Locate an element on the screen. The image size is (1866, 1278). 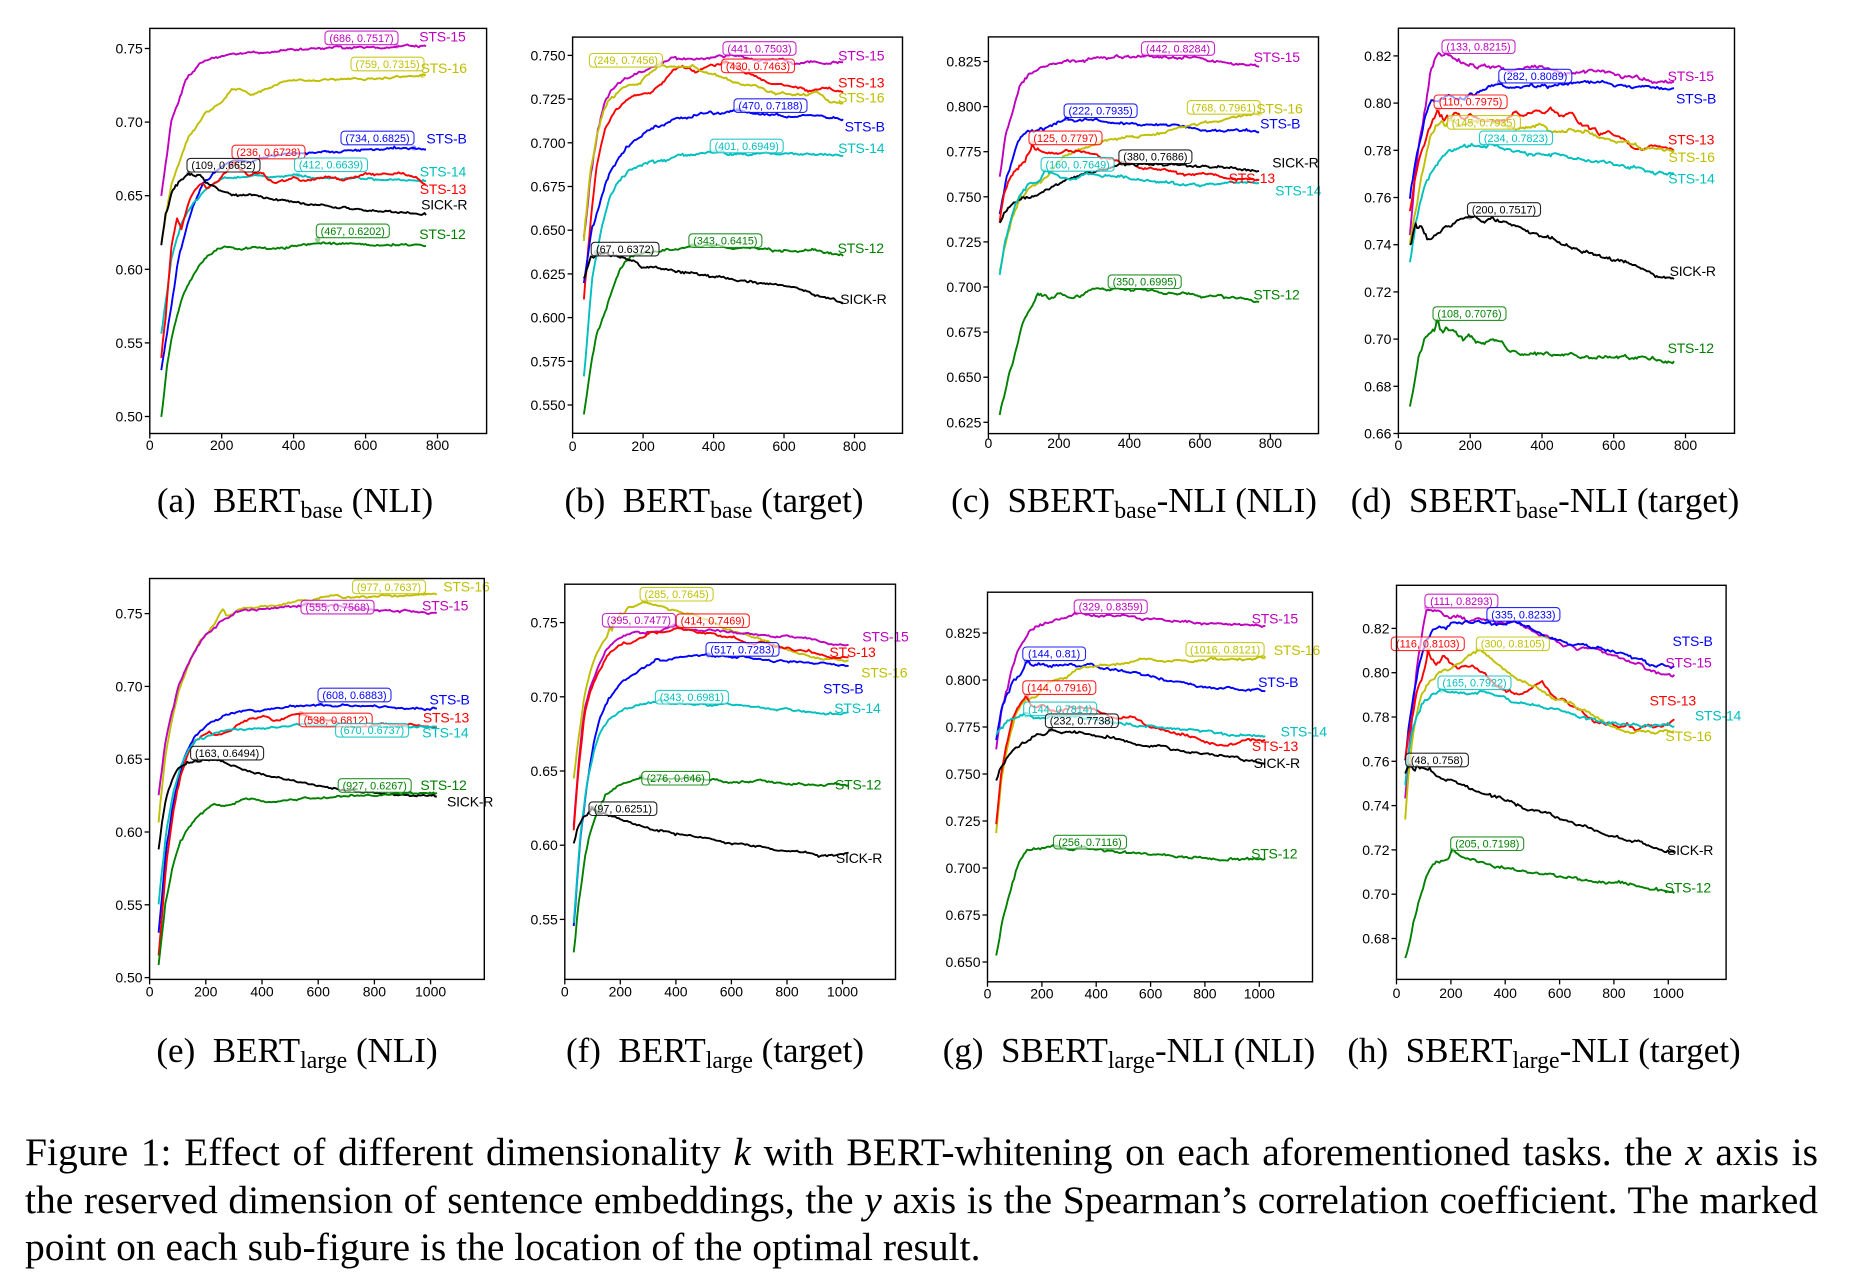
svg-text: 0.76 is located at coordinates (1375, 761).